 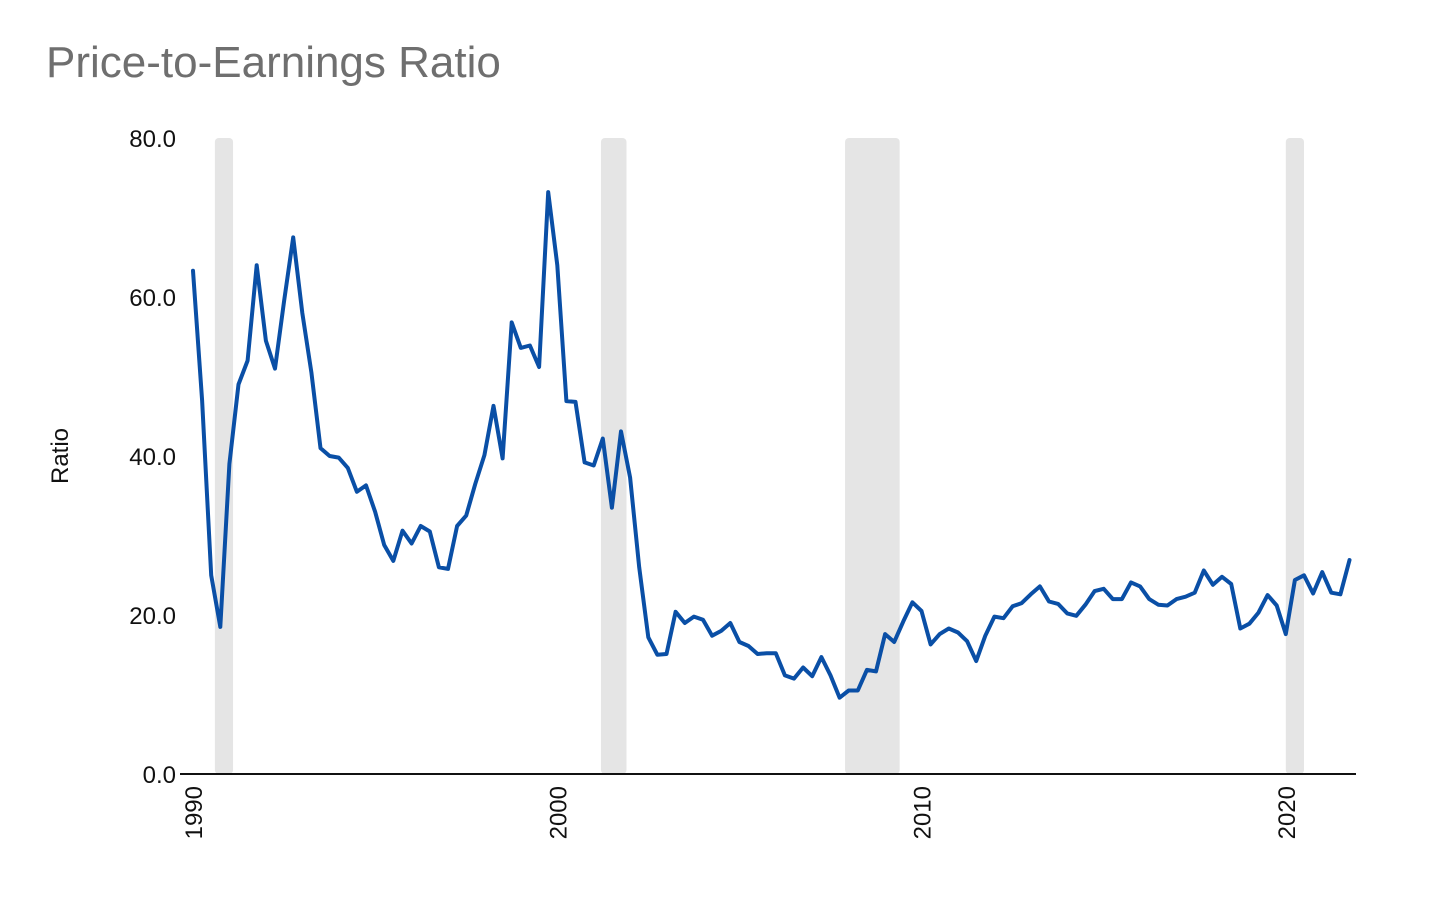 I want to click on x-tick-label: 2010, so click(x=923, y=812).